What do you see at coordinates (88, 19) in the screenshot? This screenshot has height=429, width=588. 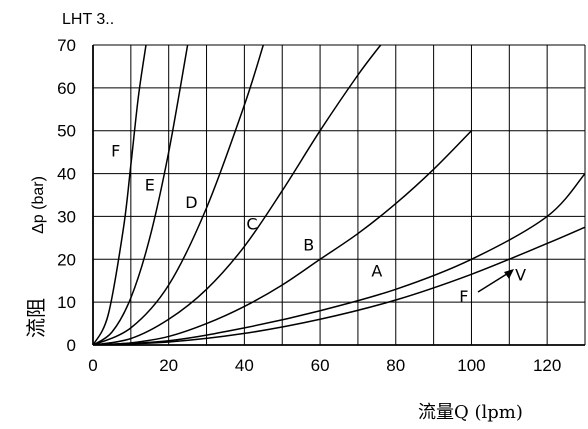 I see `chart-title: LHT 3..` at bounding box center [88, 19].